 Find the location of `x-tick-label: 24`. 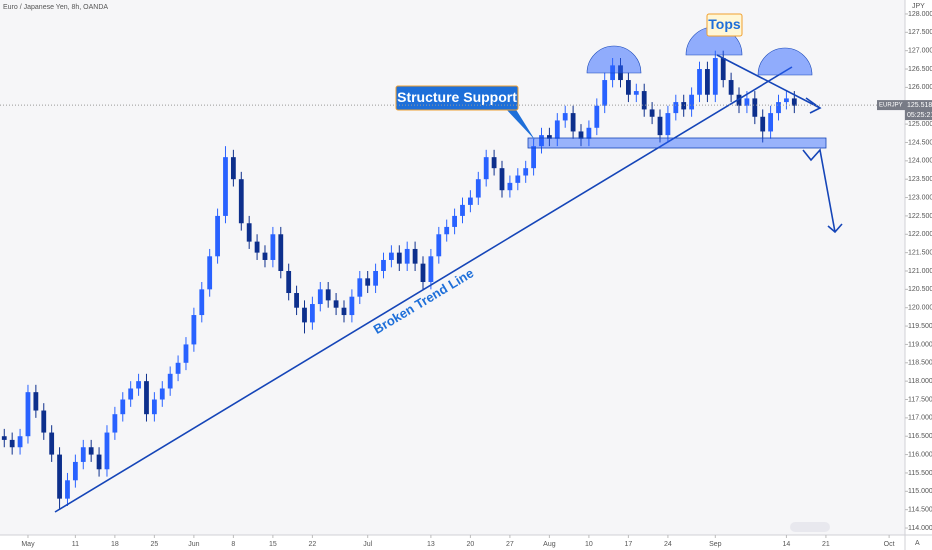

x-tick-label: 24 is located at coordinates (668, 544).